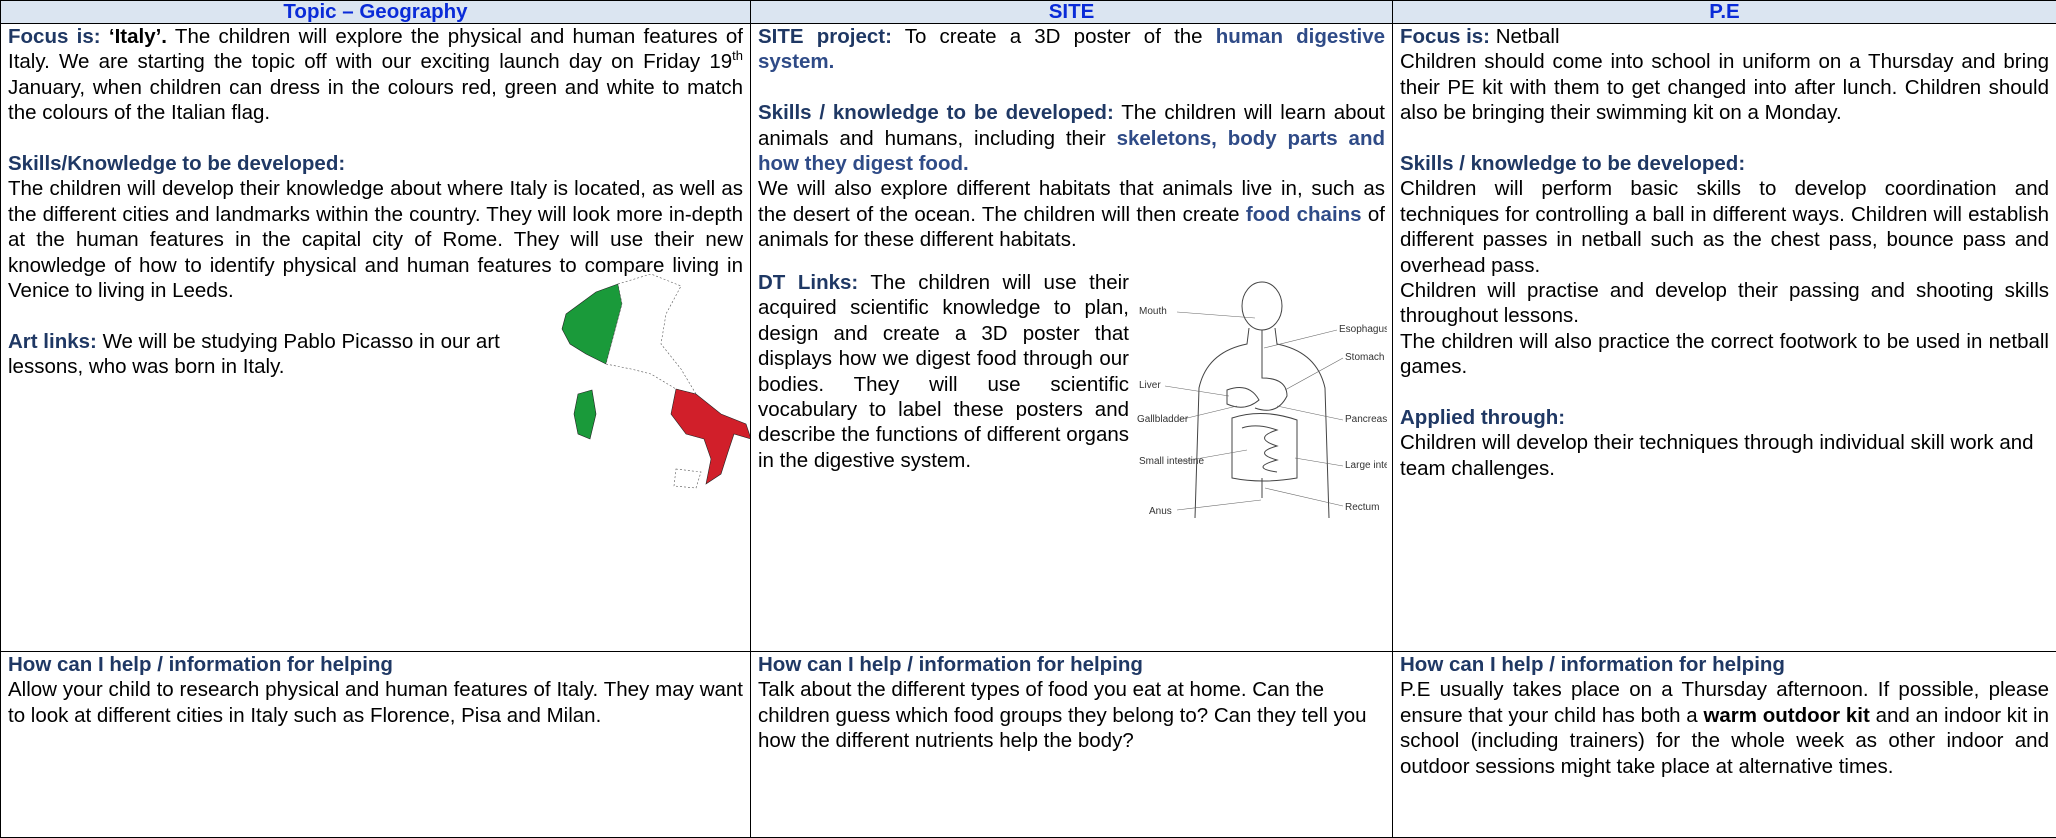 This screenshot has width=2056, height=838. What do you see at coordinates (1071, 227) in the screenshot?
I see `text: of animals for these different habitats.` at bounding box center [1071, 227].